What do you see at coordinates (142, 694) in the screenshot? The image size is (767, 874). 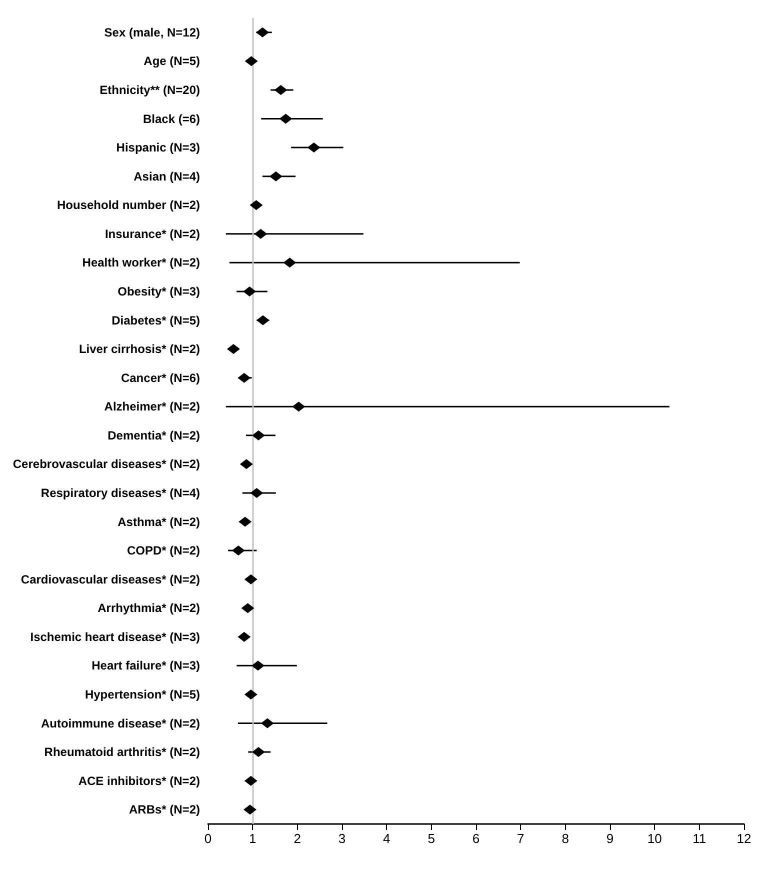 I see `y-tick-label: Hypertension* (N=5)` at bounding box center [142, 694].